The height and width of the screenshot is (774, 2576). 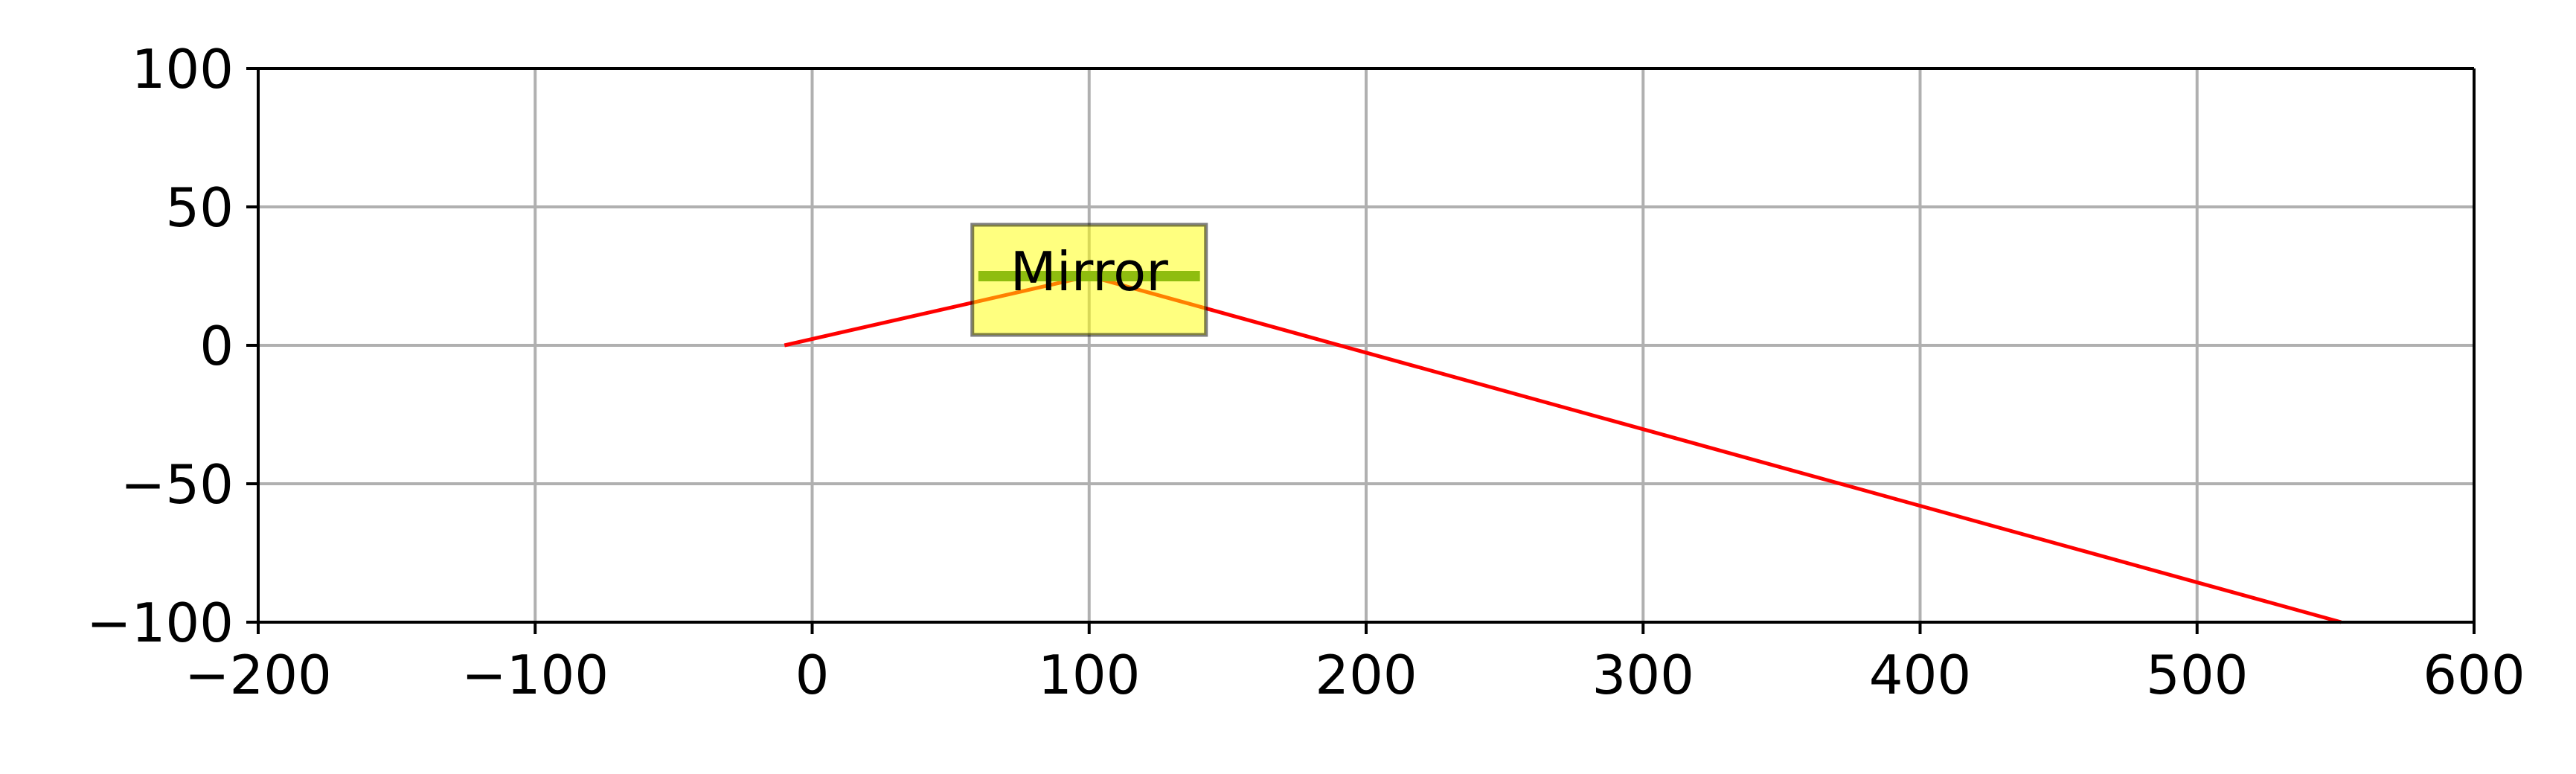 What do you see at coordinates (535, 675) in the screenshot?
I see `x-tick-label: −100` at bounding box center [535, 675].